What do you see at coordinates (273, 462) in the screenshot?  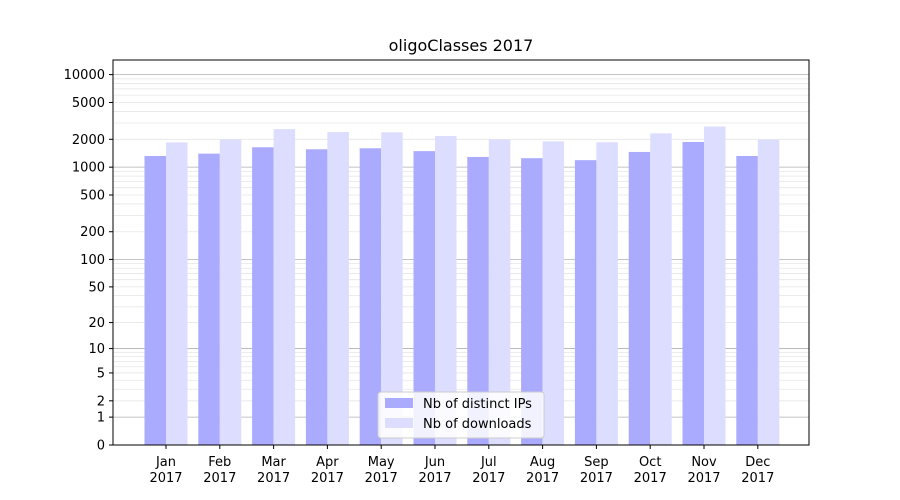 I see `x-tick-label-month: Mar` at bounding box center [273, 462].